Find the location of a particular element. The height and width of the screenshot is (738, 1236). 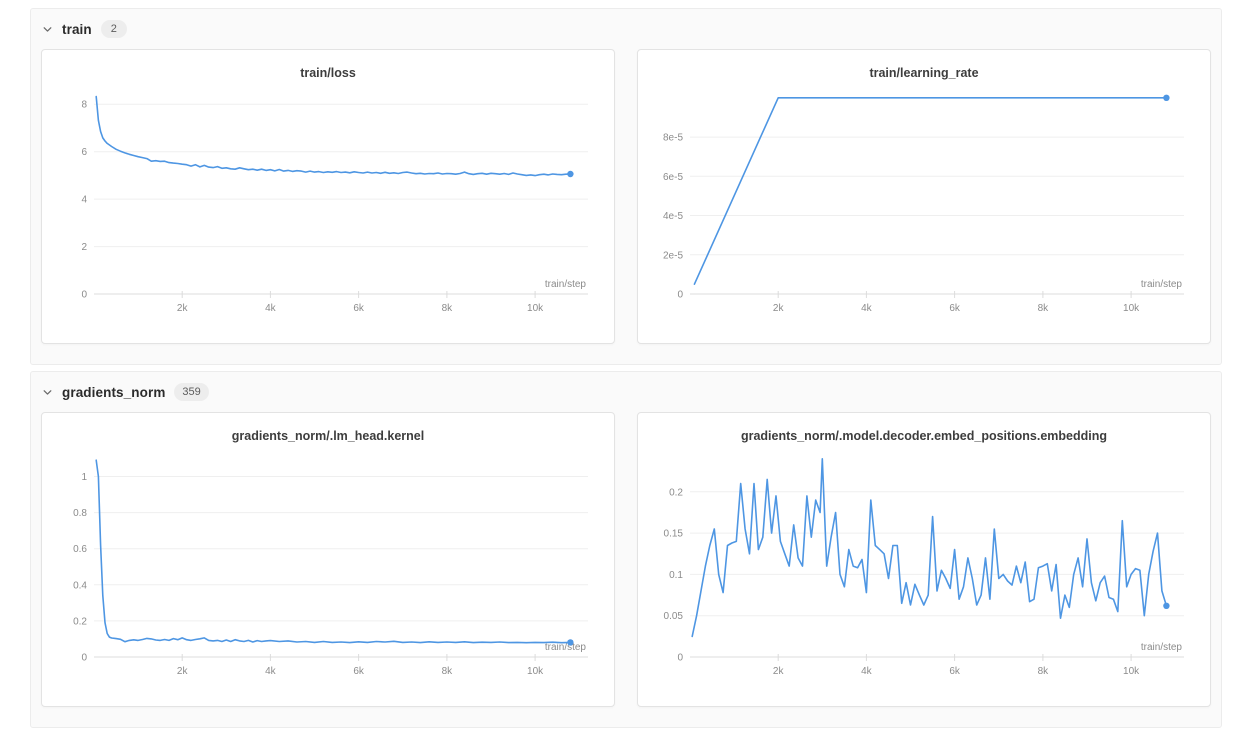

svg-text: 6e-5 is located at coordinates (673, 177).